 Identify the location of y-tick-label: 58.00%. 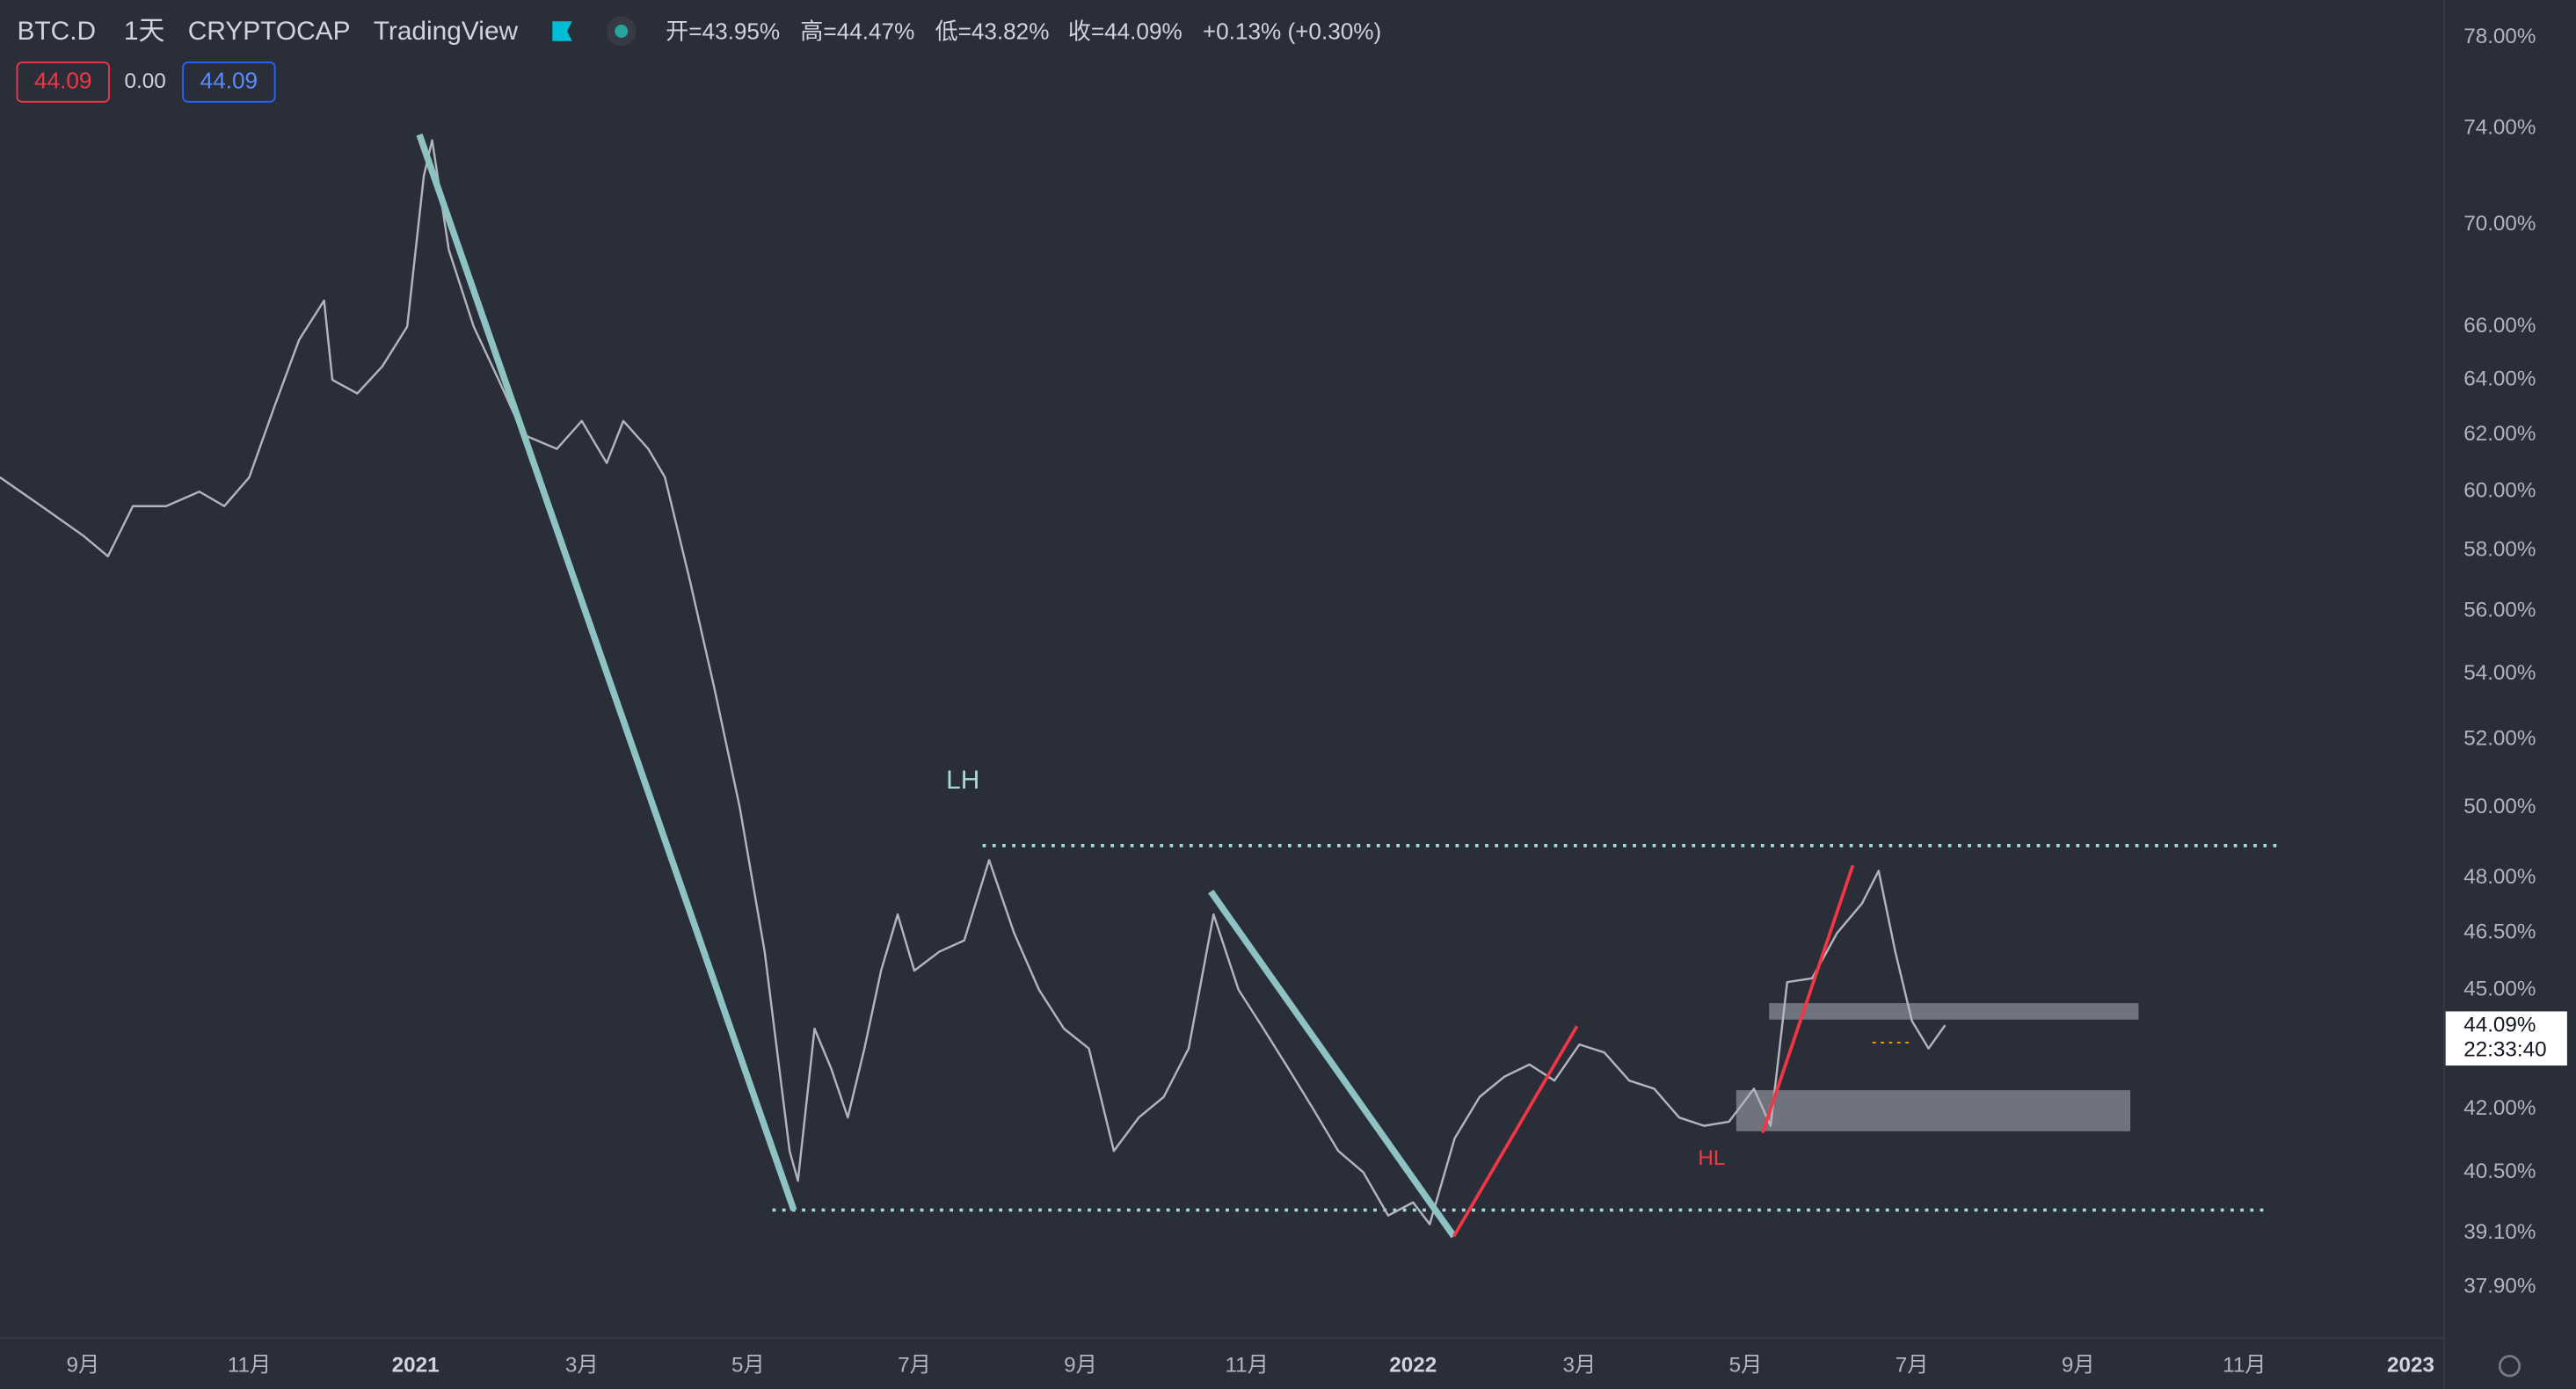
(2499, 549).